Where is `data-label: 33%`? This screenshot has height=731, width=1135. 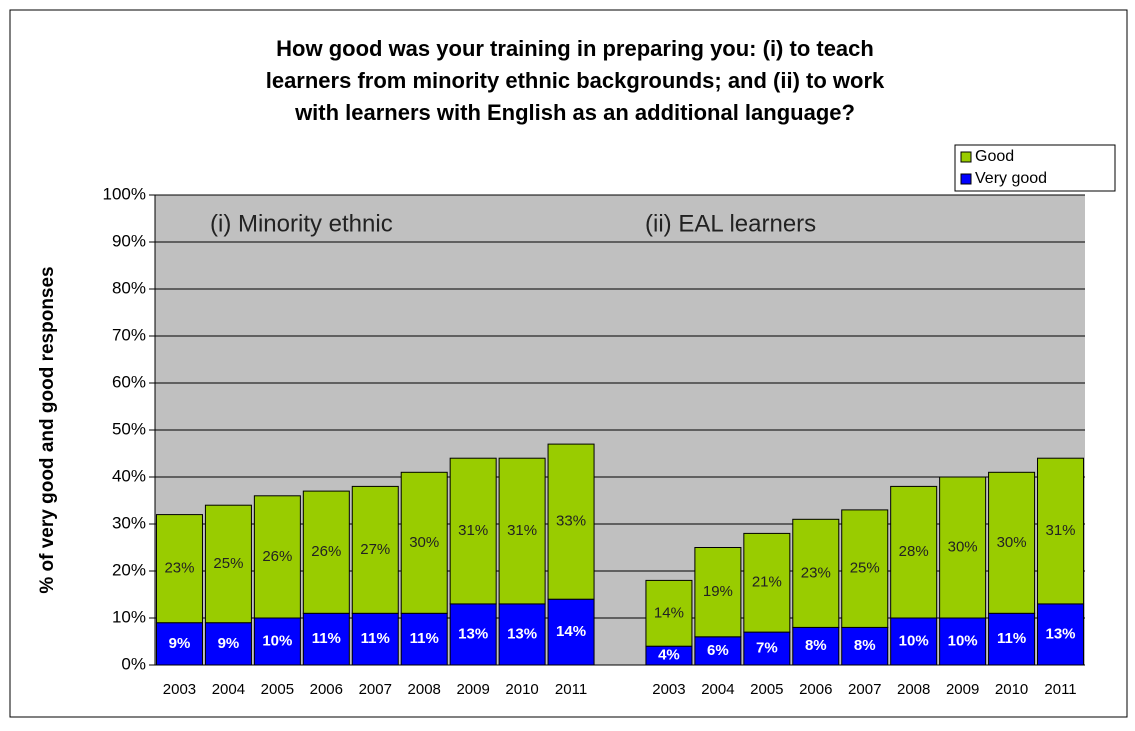 data-label: 33% is located at coordinates (571, 521).